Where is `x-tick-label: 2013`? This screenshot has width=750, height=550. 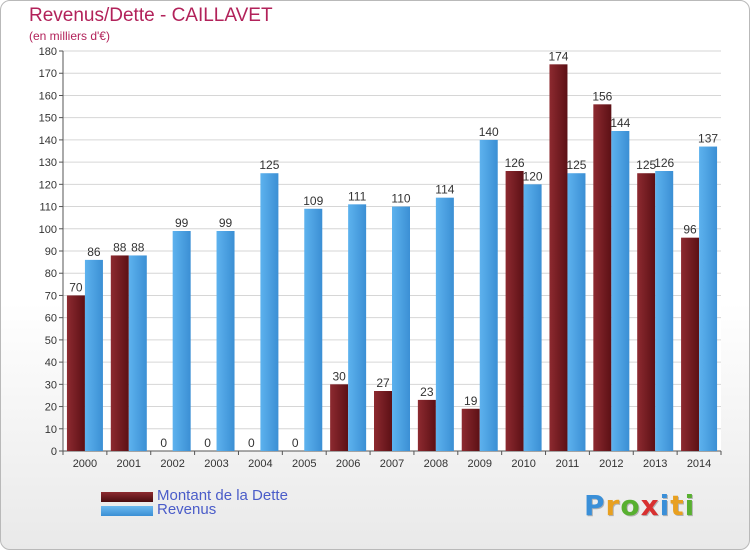 x-tick-label: 2013 is located at coordinates (655, 464).